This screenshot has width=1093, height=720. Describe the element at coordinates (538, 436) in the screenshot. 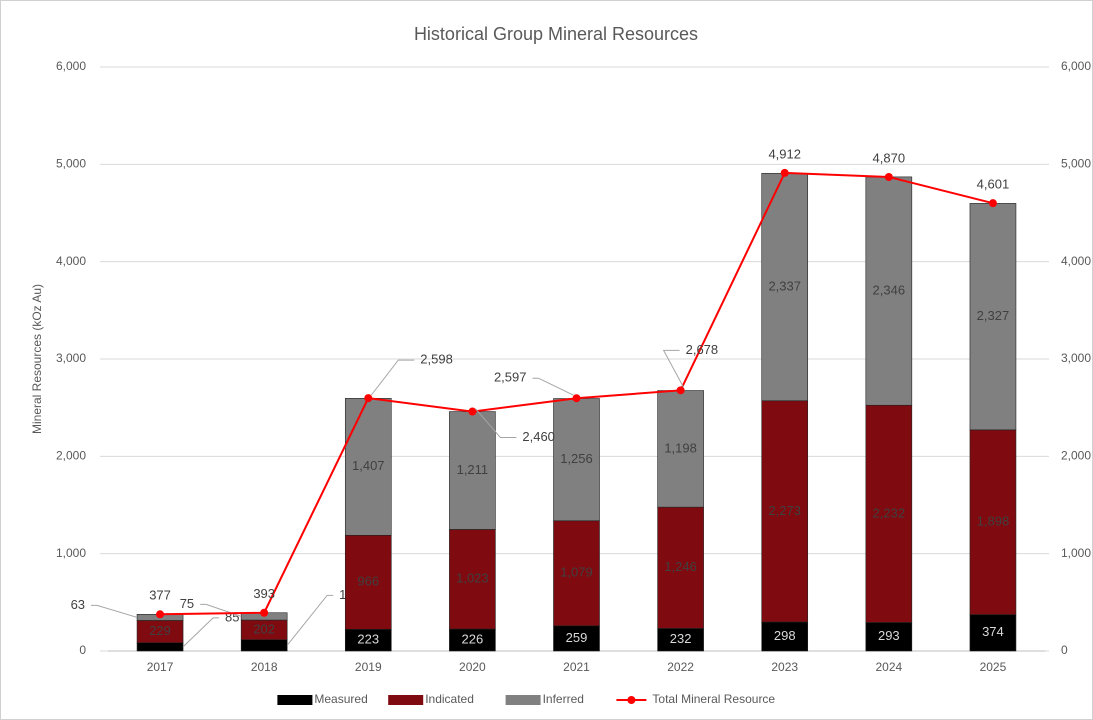

I see `data-label: 2,460` at that location.